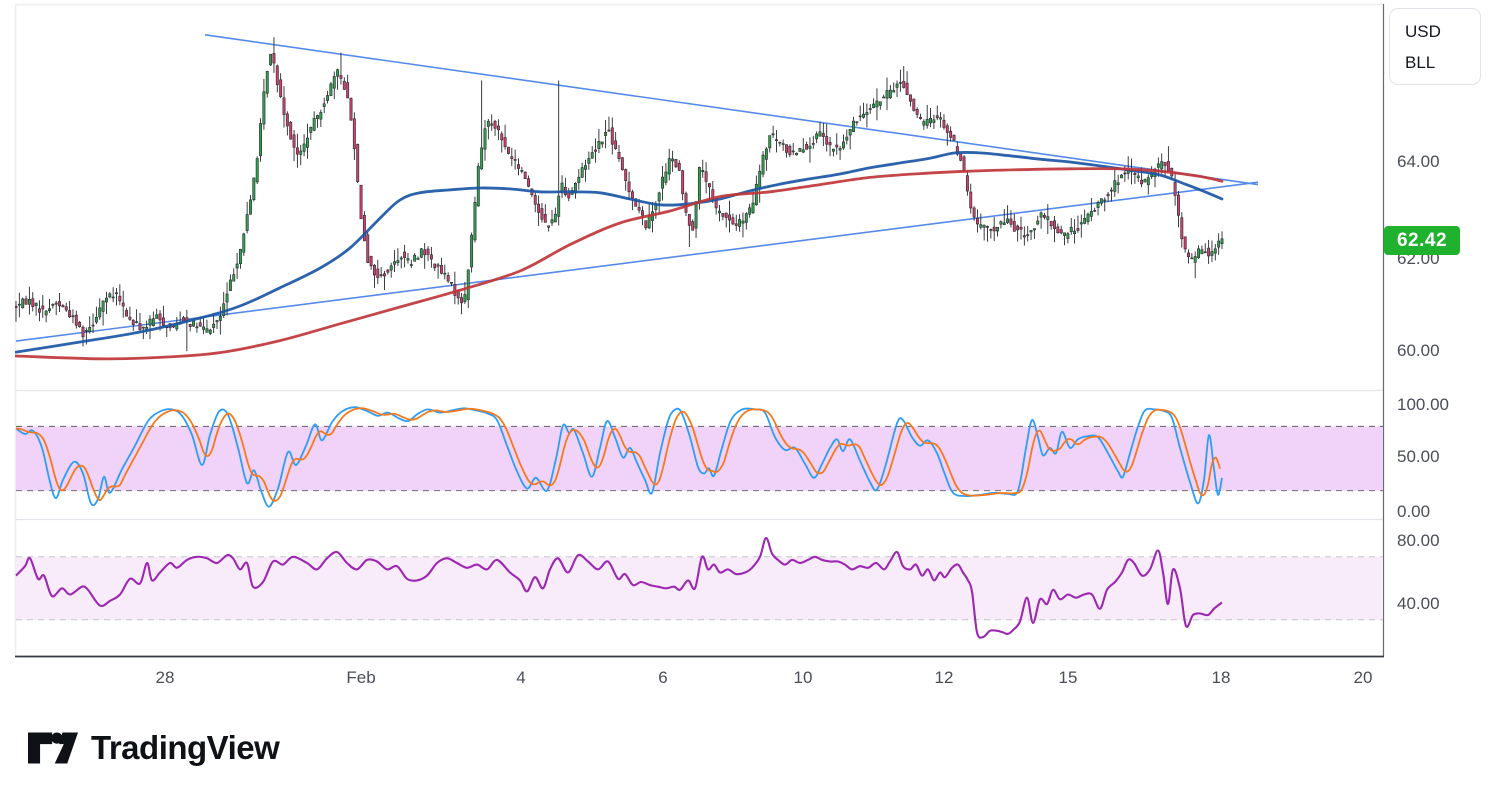  What do you see at coordinates (185, 747) in the screenshot?
I see `tradingview-logo-text: TradingView` at bounding box center [185, 747].